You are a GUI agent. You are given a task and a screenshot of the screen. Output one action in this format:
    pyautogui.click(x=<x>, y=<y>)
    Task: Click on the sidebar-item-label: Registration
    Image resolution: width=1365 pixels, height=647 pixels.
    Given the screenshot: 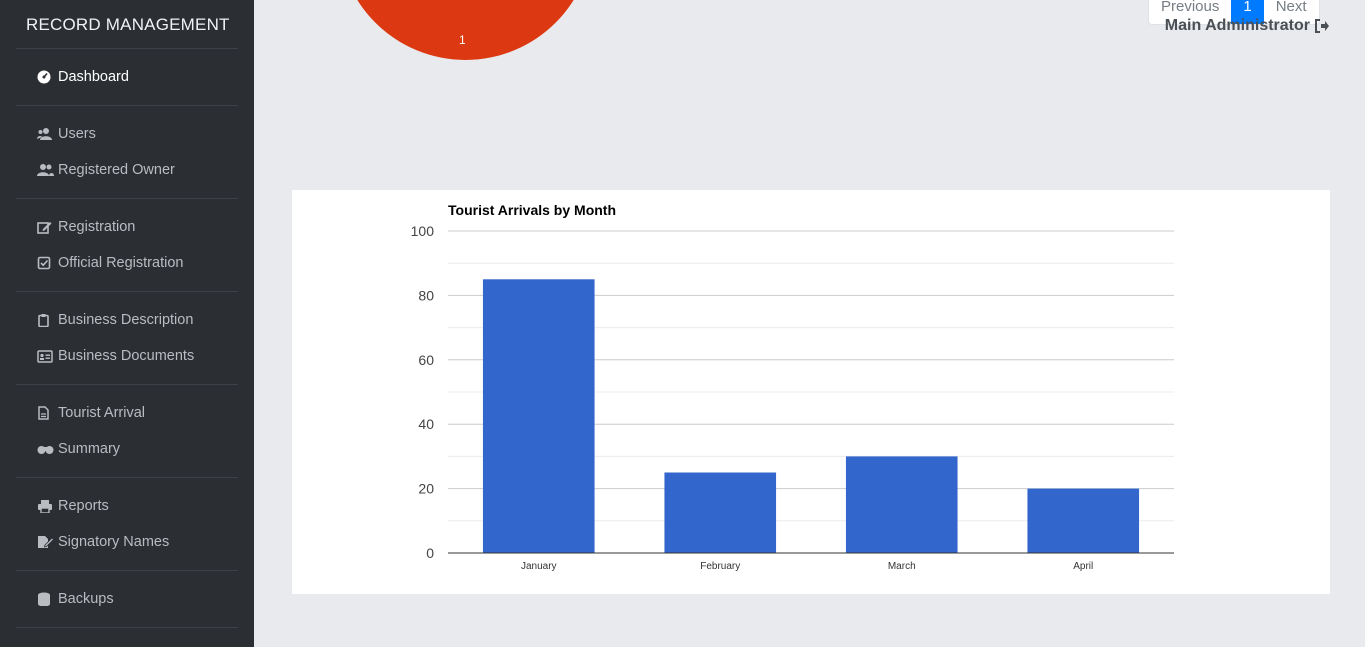 What is the action you would take?
    pyautogui.click(x=97, y=227)
    